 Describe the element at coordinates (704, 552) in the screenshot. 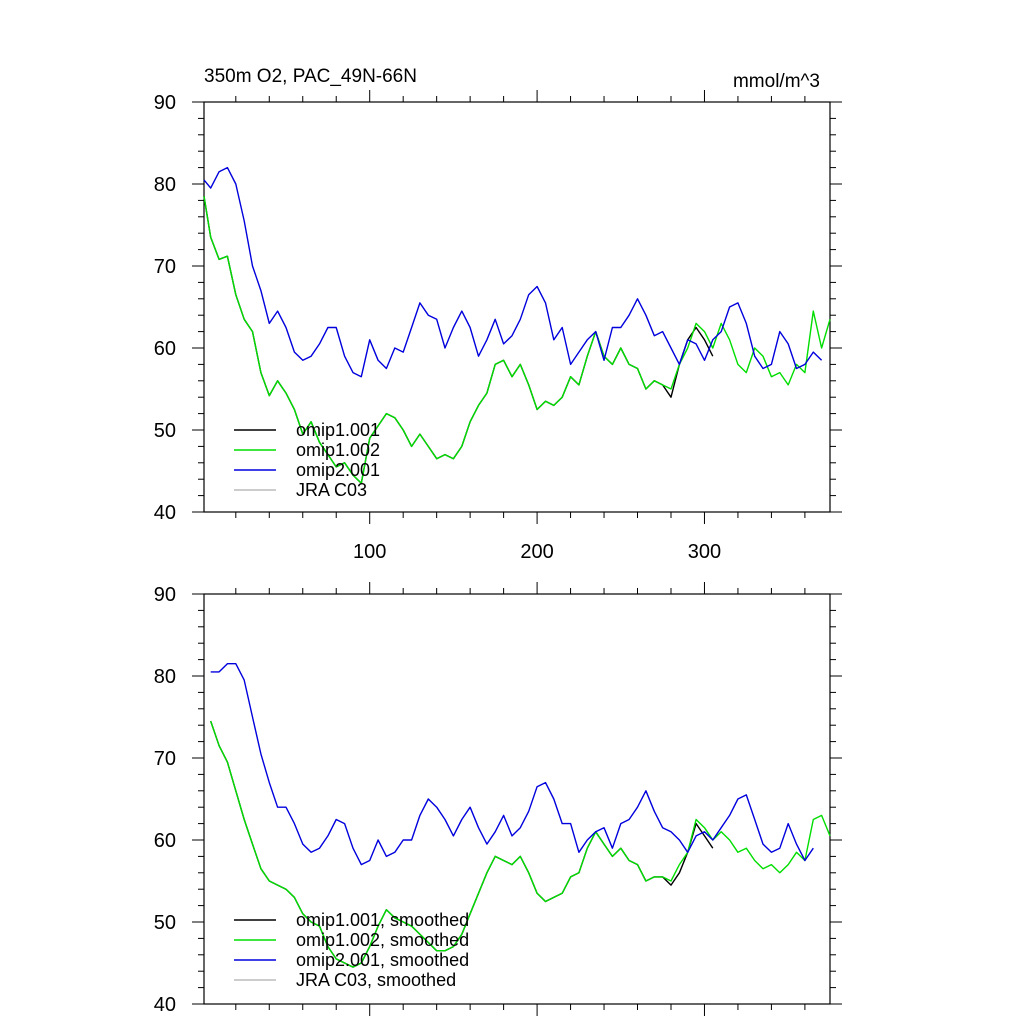

I see `x-tick-label: 300` at that location.